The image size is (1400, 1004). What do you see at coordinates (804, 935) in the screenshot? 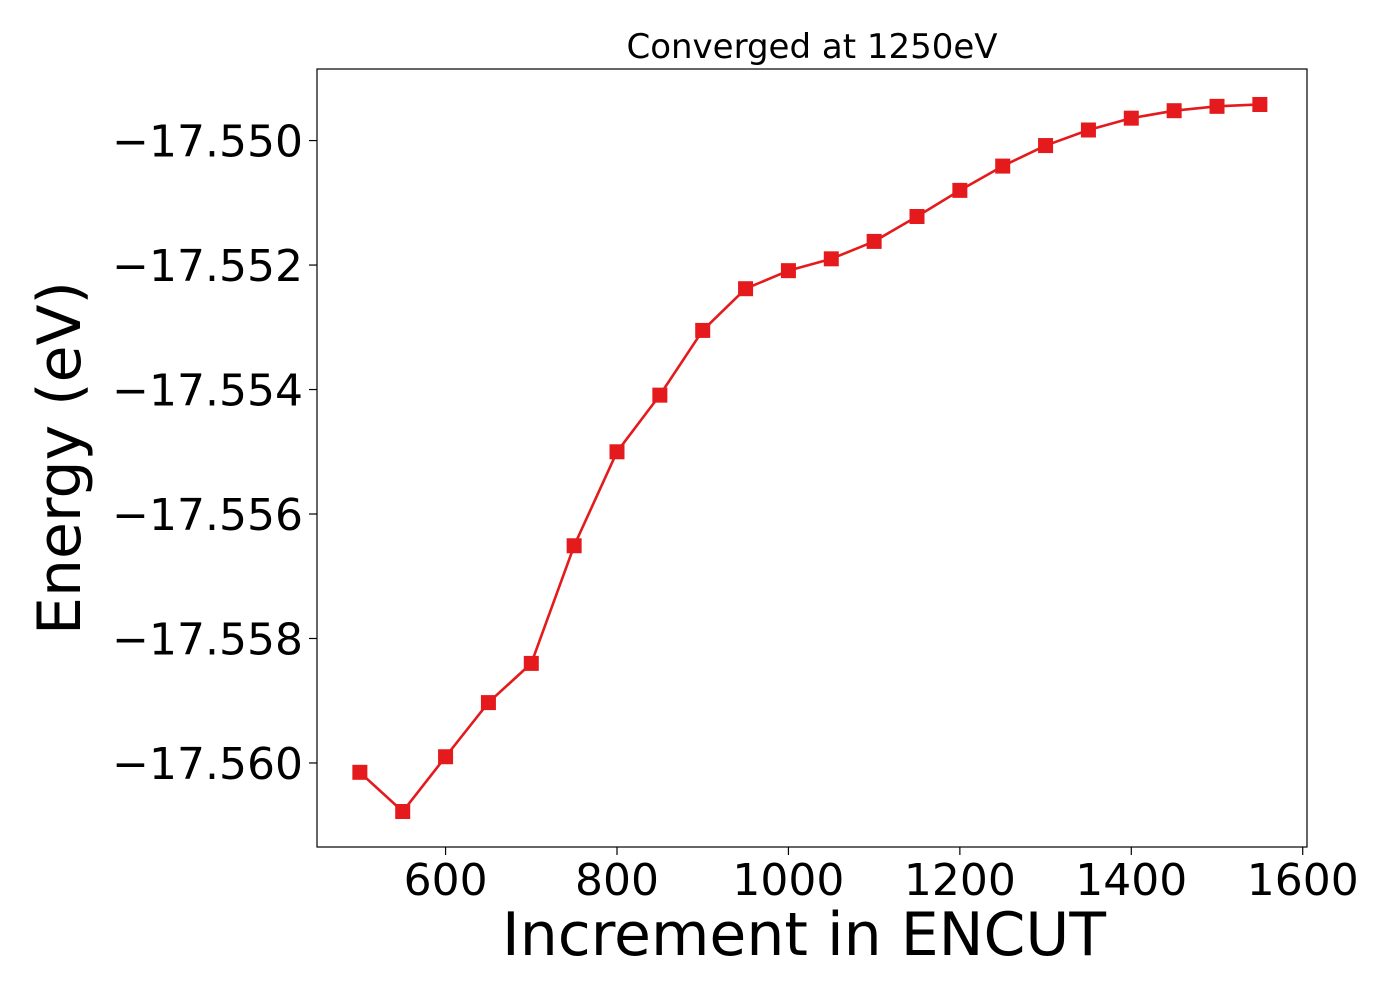
I see `x-axis-label: Increment in ENCUT` at bounding box center [804, 935].